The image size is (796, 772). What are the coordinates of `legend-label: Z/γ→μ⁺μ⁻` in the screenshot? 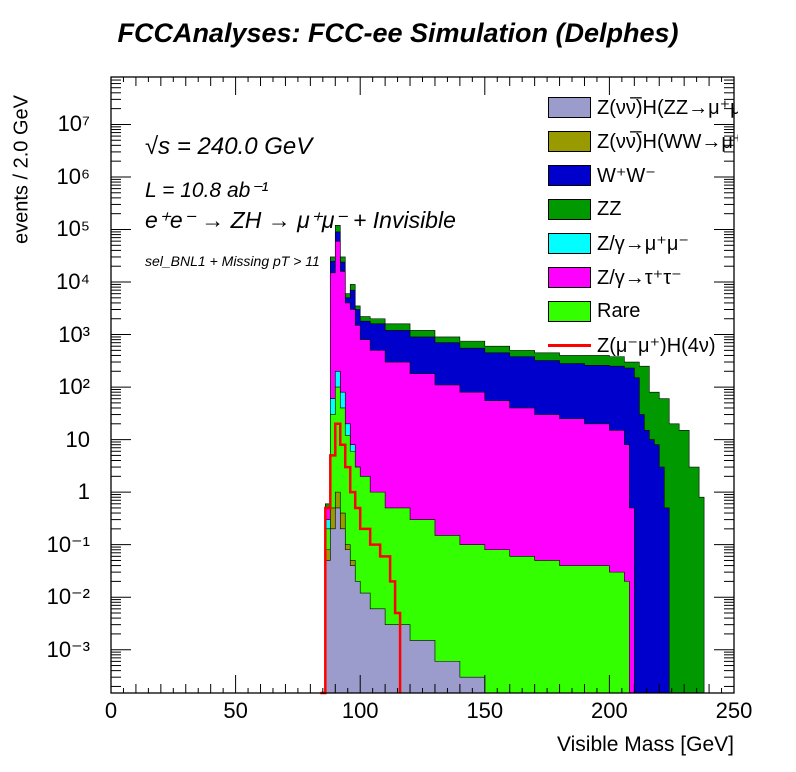 It's located at (643, 243).